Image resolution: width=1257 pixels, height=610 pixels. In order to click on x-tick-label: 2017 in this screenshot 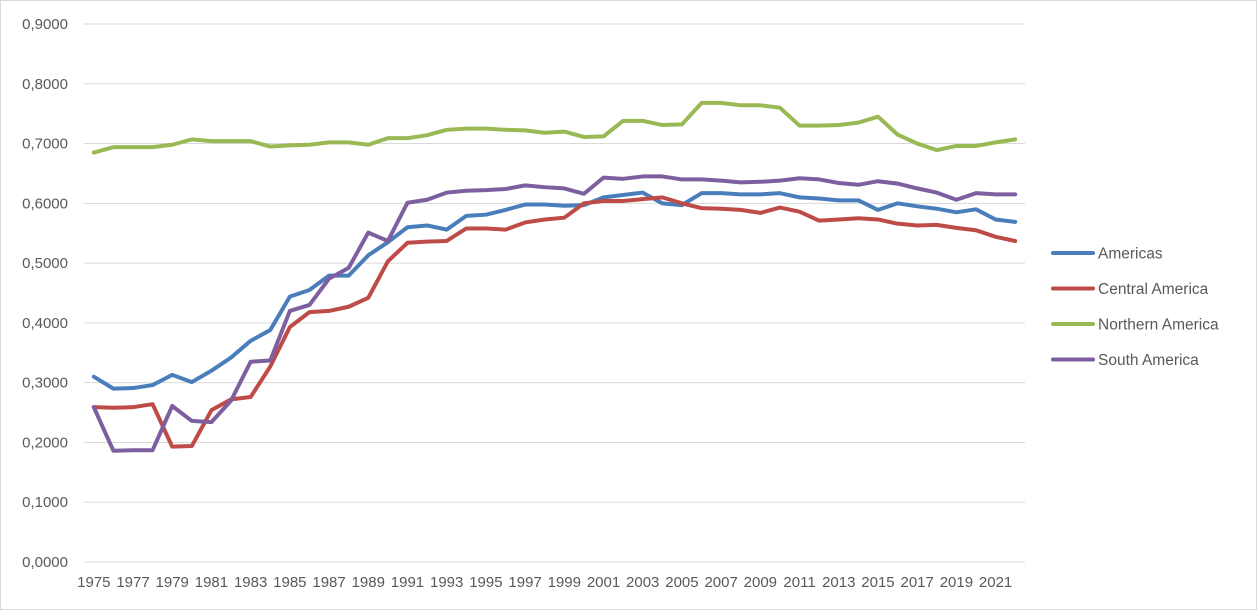, I will do `click(916, 582)`.